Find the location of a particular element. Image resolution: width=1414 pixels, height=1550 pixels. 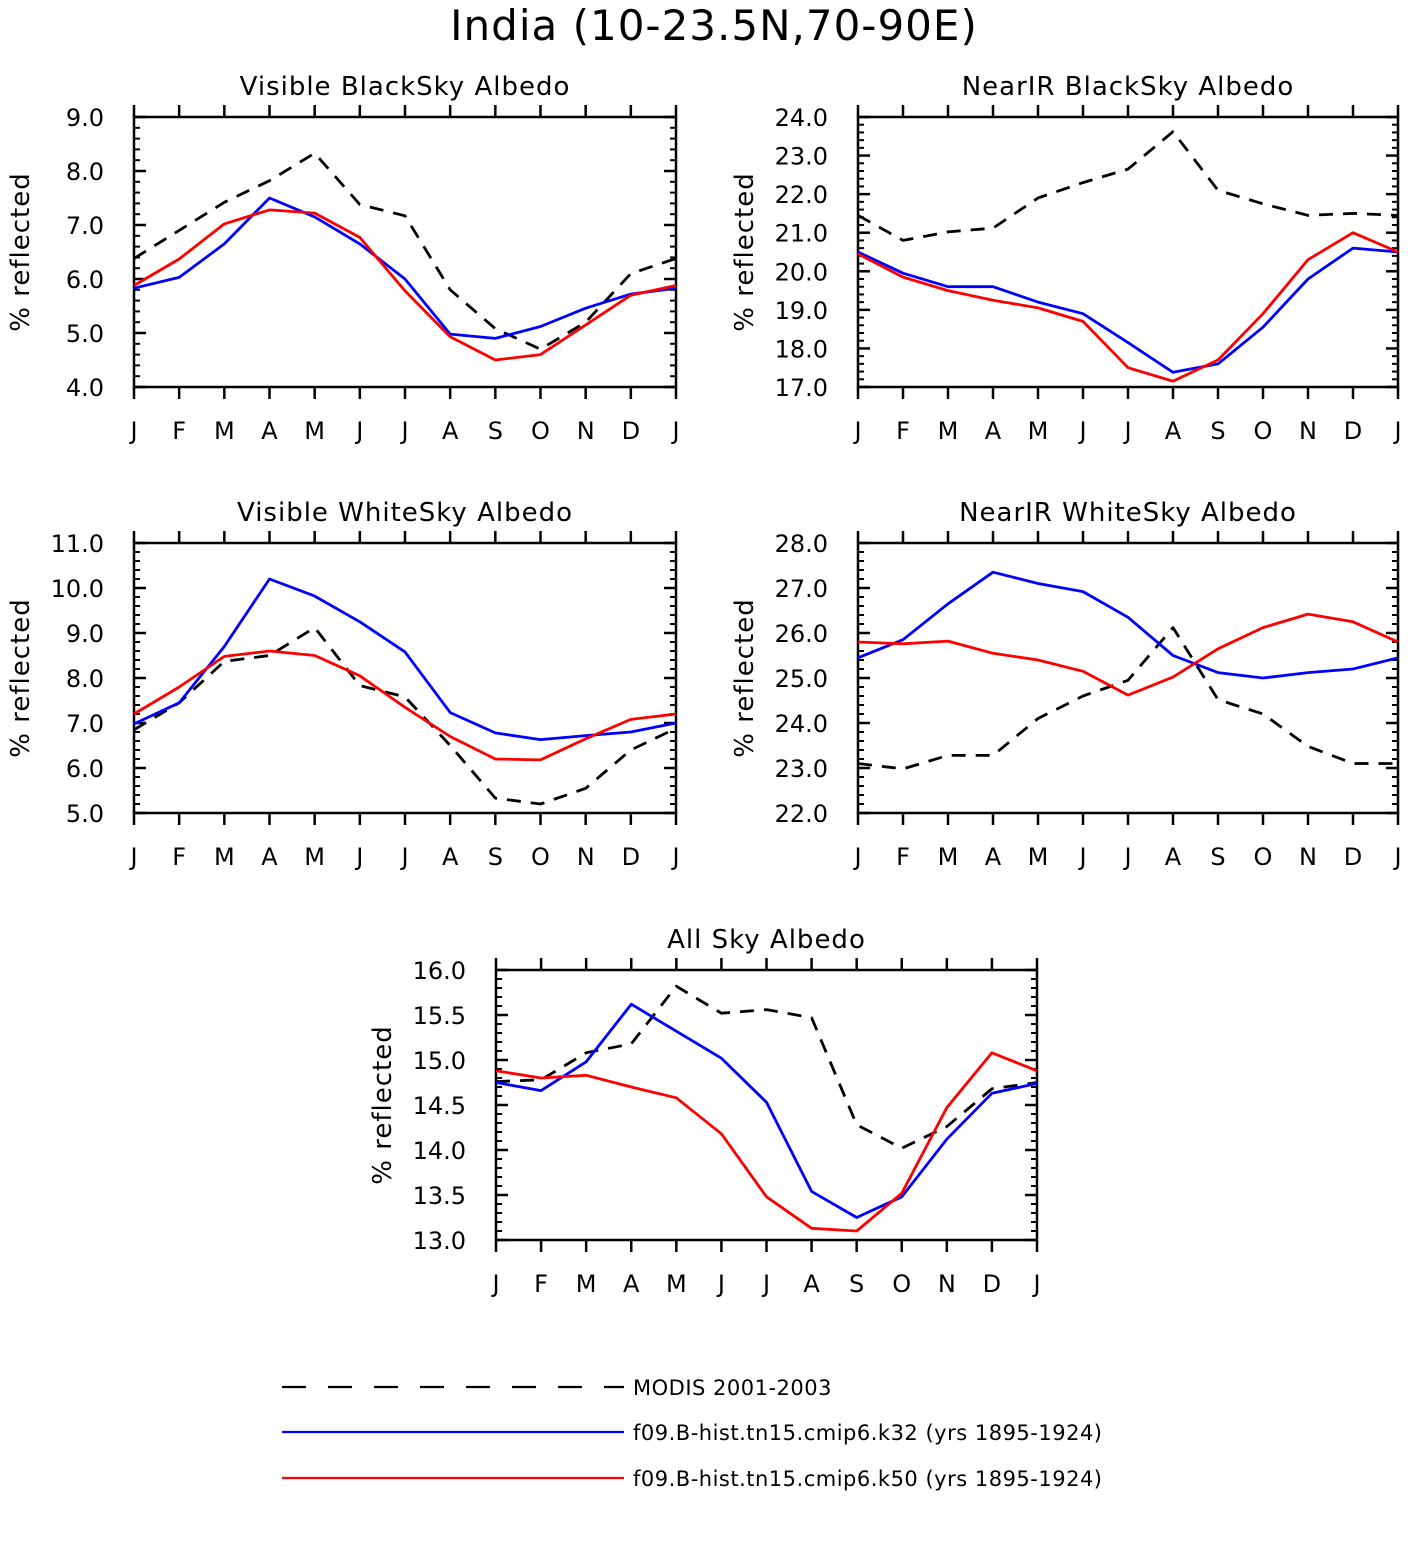

y-tick-label: 14.0 is located at coordinates (439, 1151).